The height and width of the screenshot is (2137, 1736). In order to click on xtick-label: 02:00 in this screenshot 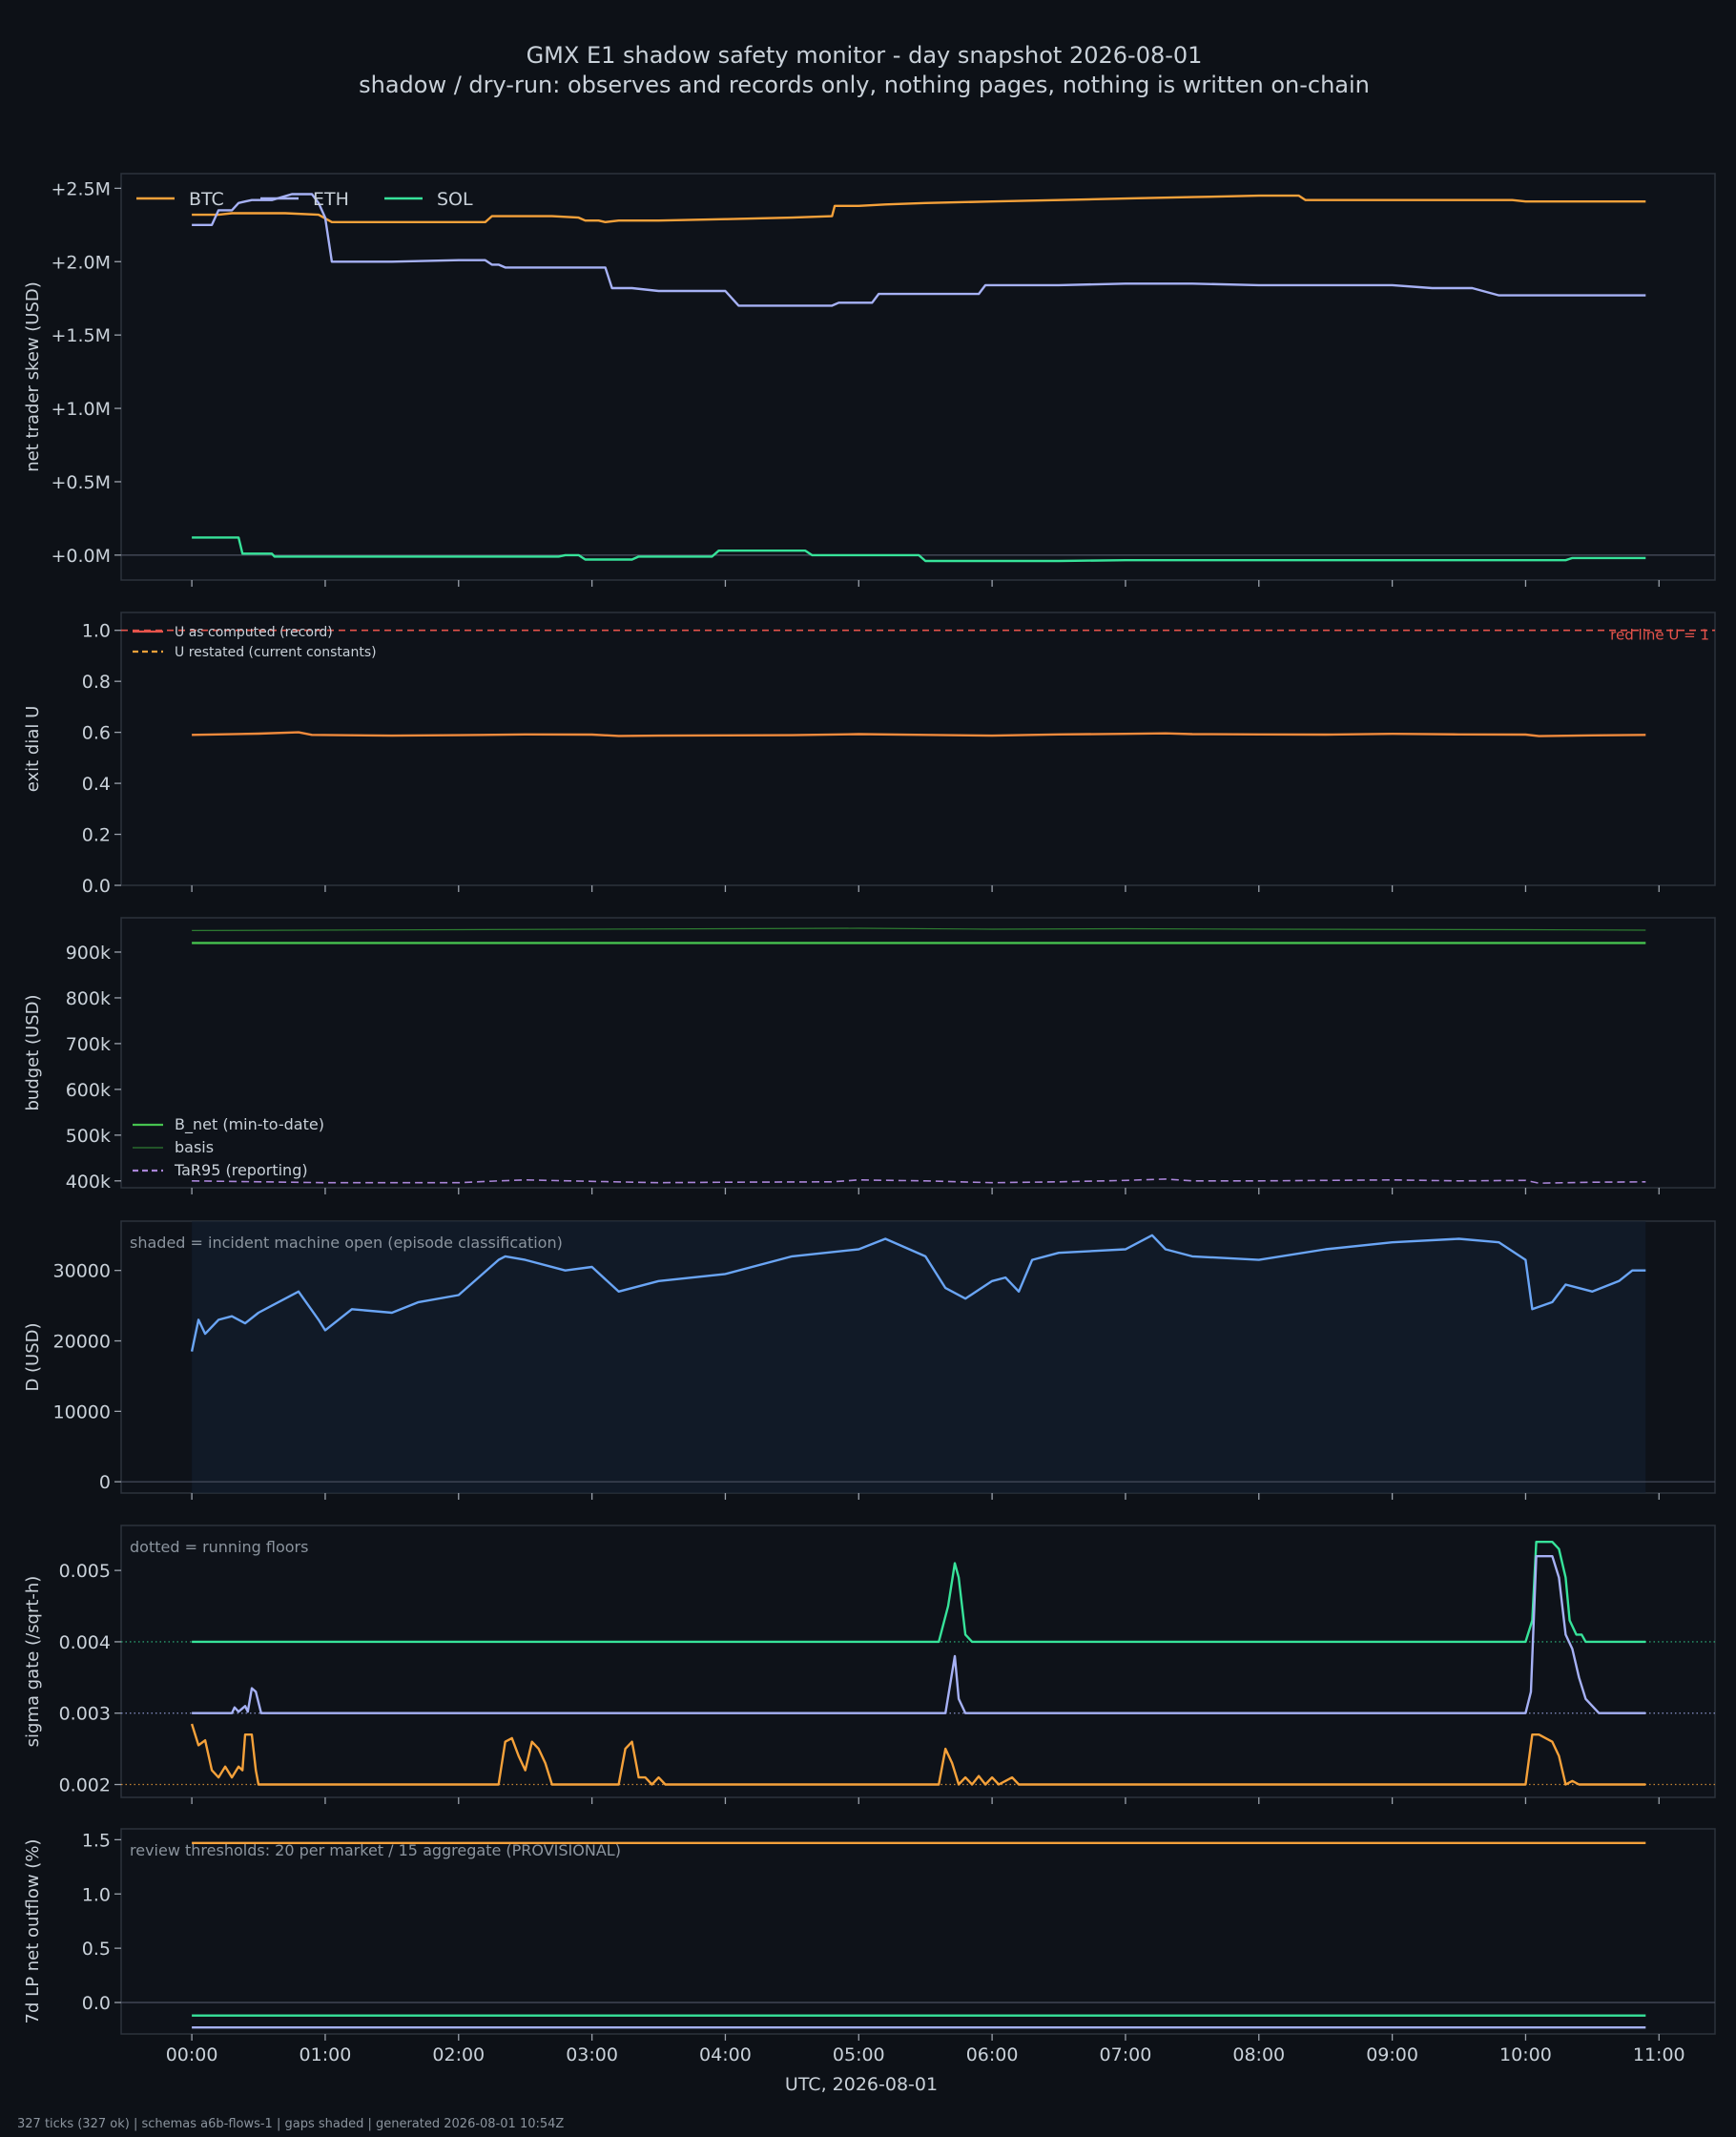, I will do `click(458, 2054)`.